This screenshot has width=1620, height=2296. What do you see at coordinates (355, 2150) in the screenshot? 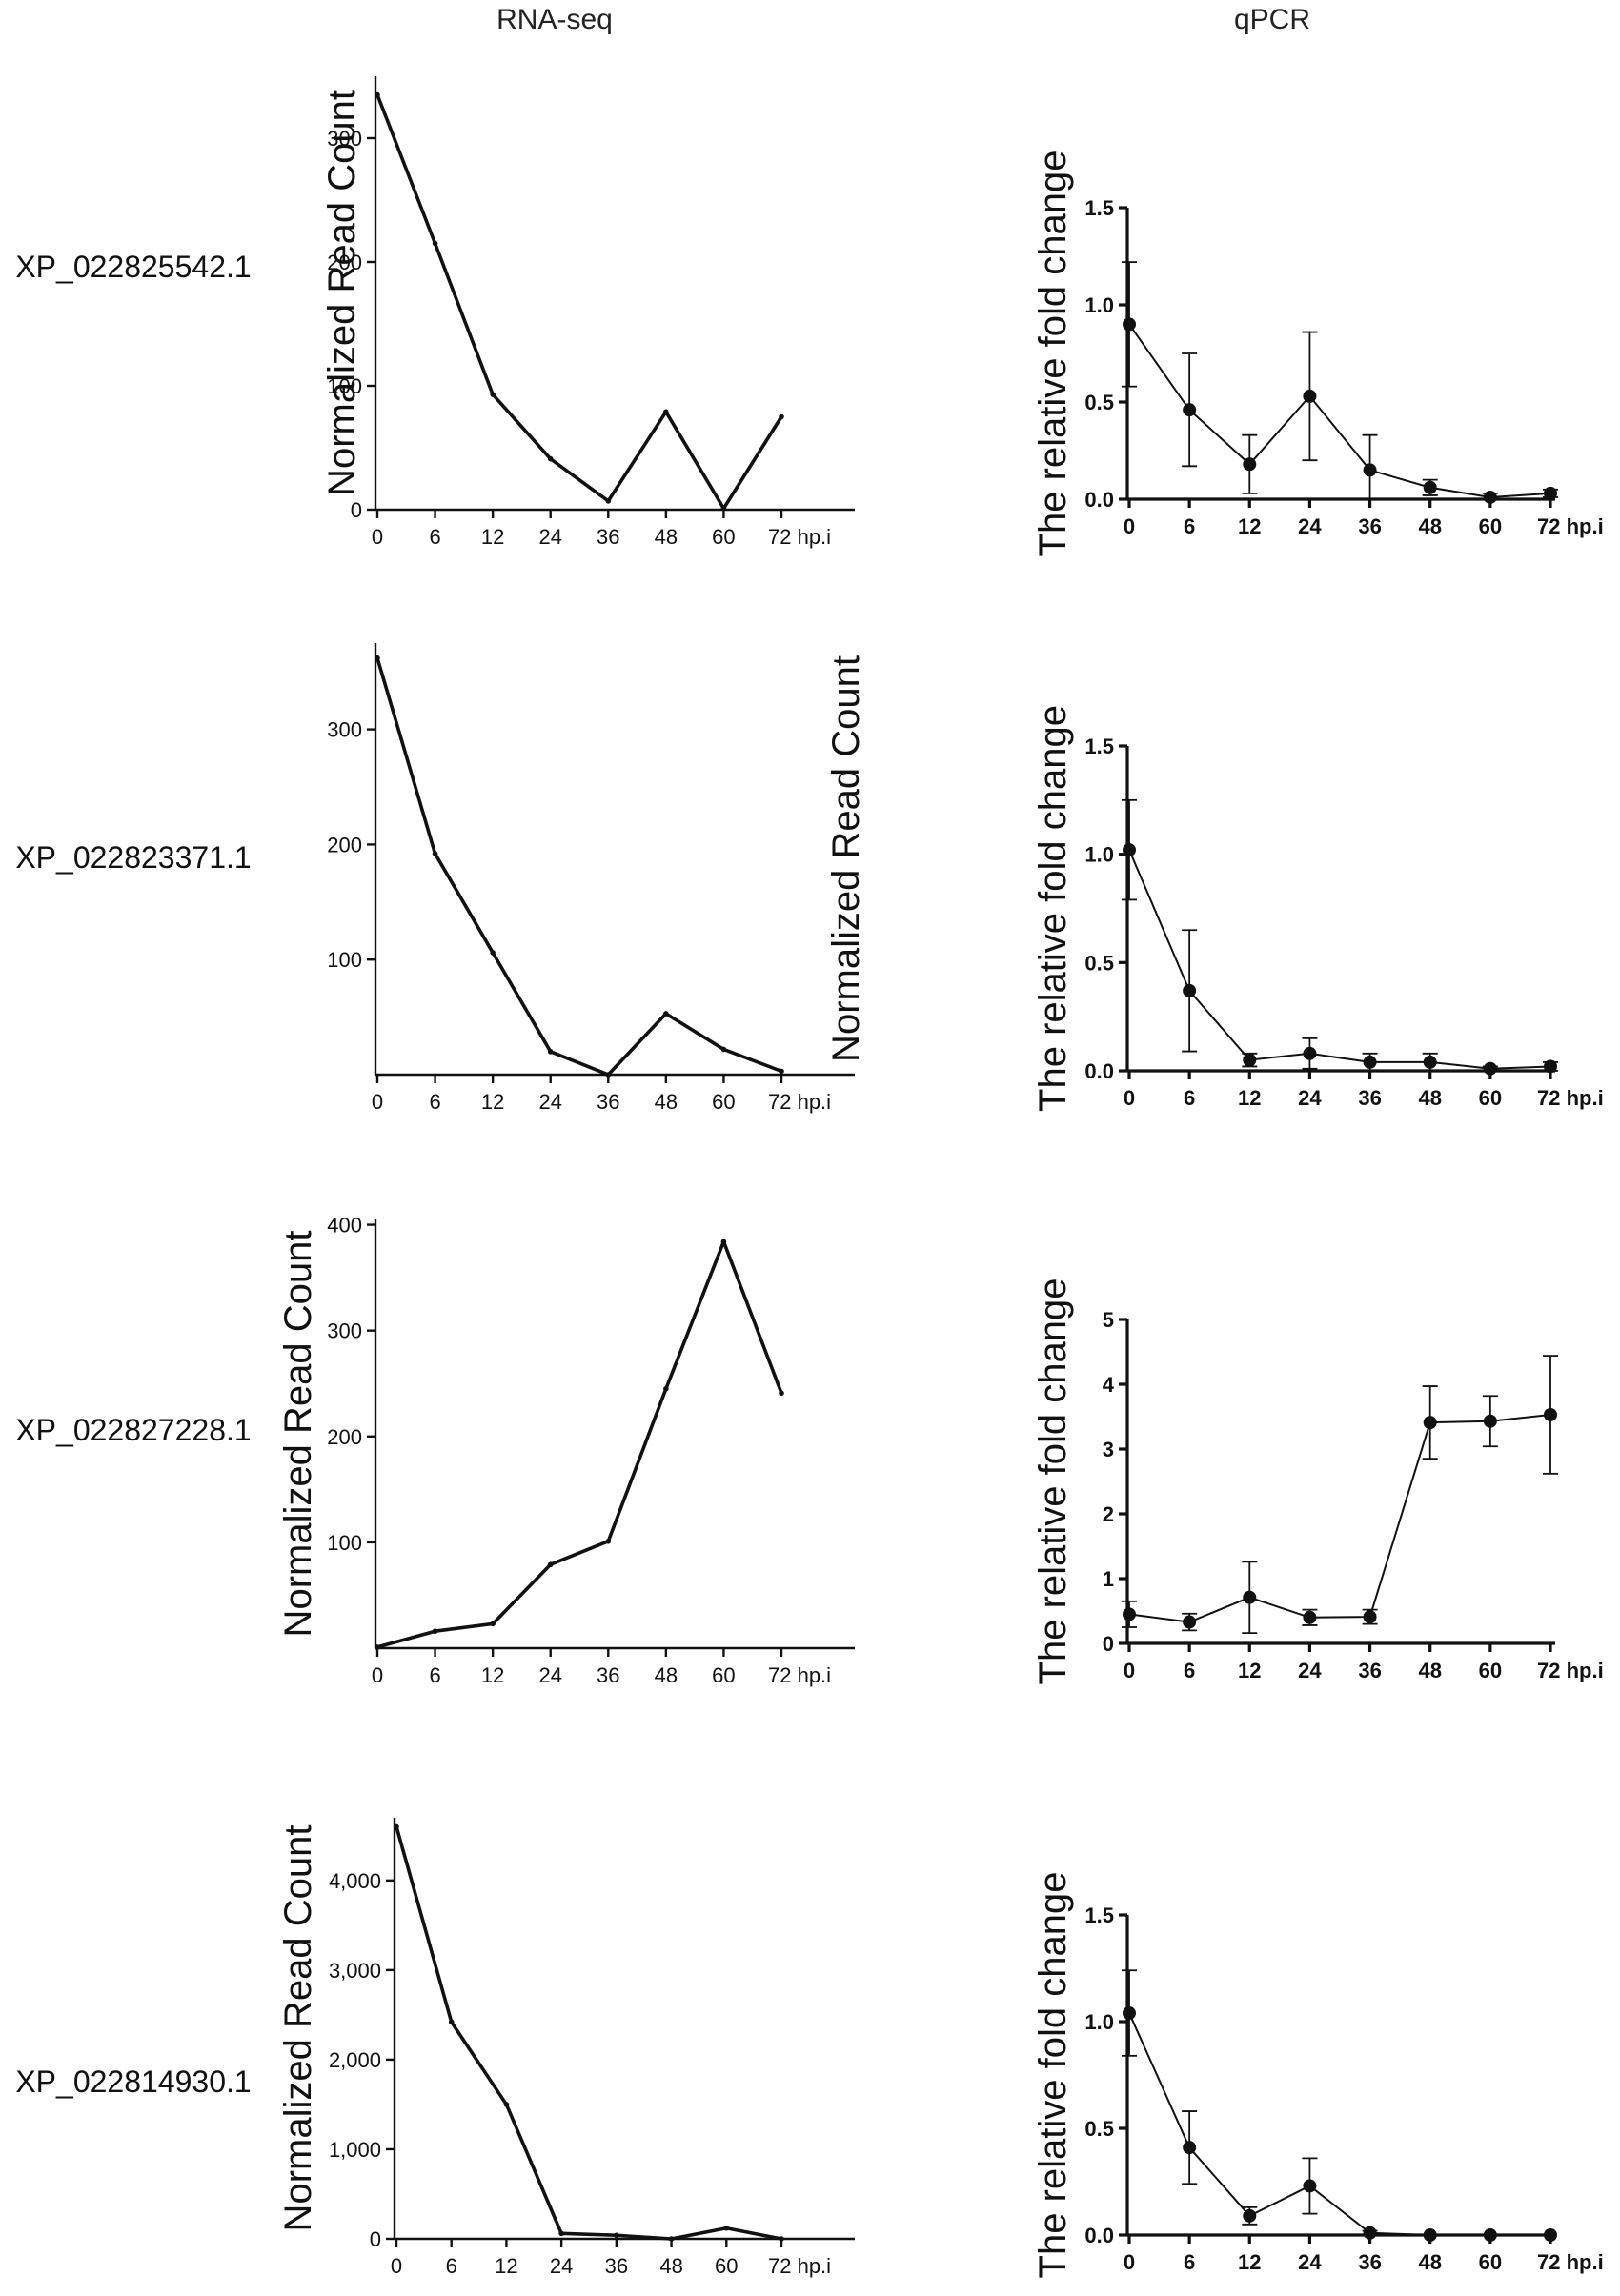
I see `y-tick-label: 1,000` at bounding box center [355, 2150].